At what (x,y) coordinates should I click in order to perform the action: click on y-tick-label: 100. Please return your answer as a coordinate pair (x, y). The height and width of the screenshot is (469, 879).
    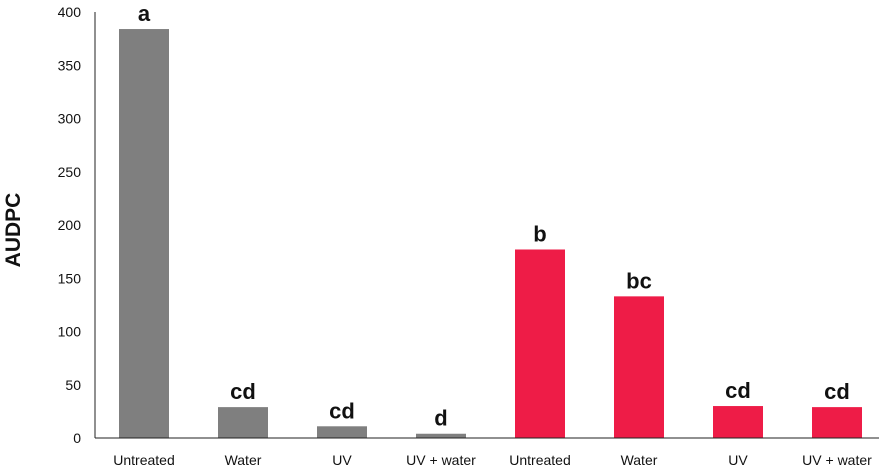
    Looking at the image, I should click on (70, 332).